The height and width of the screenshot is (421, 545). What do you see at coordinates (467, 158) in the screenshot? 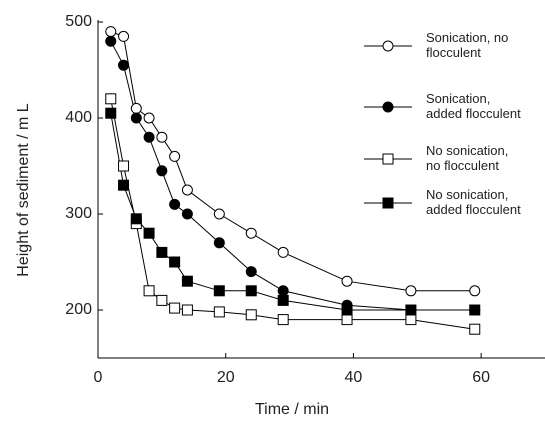
I see `legend-label: No sonication, no flocculent` at bounding box center [467, 158].